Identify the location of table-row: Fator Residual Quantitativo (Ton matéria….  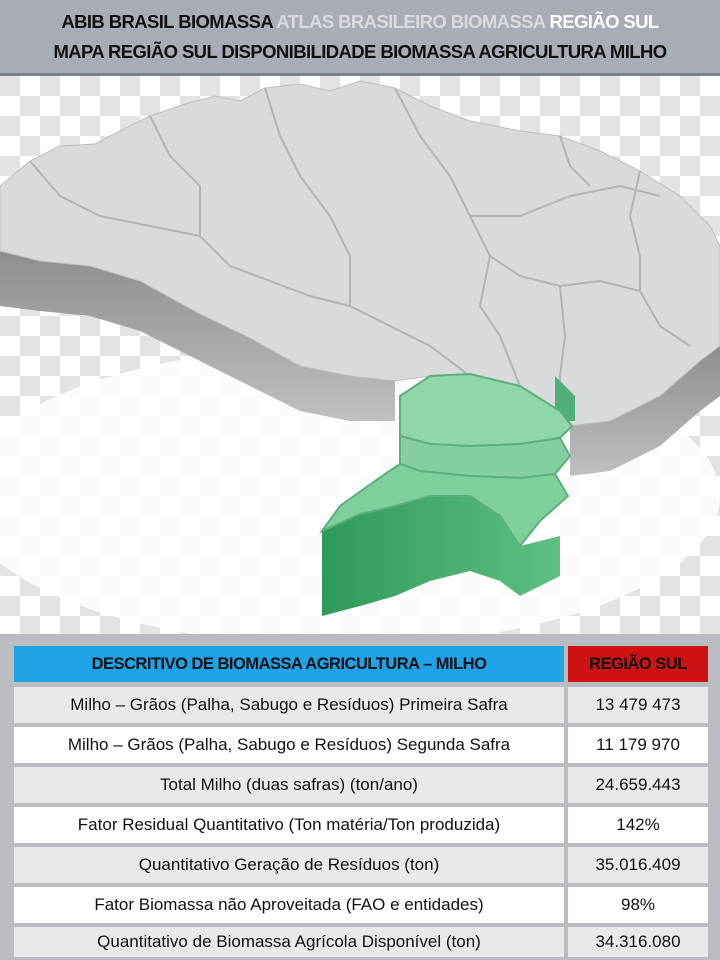
(361, 825).